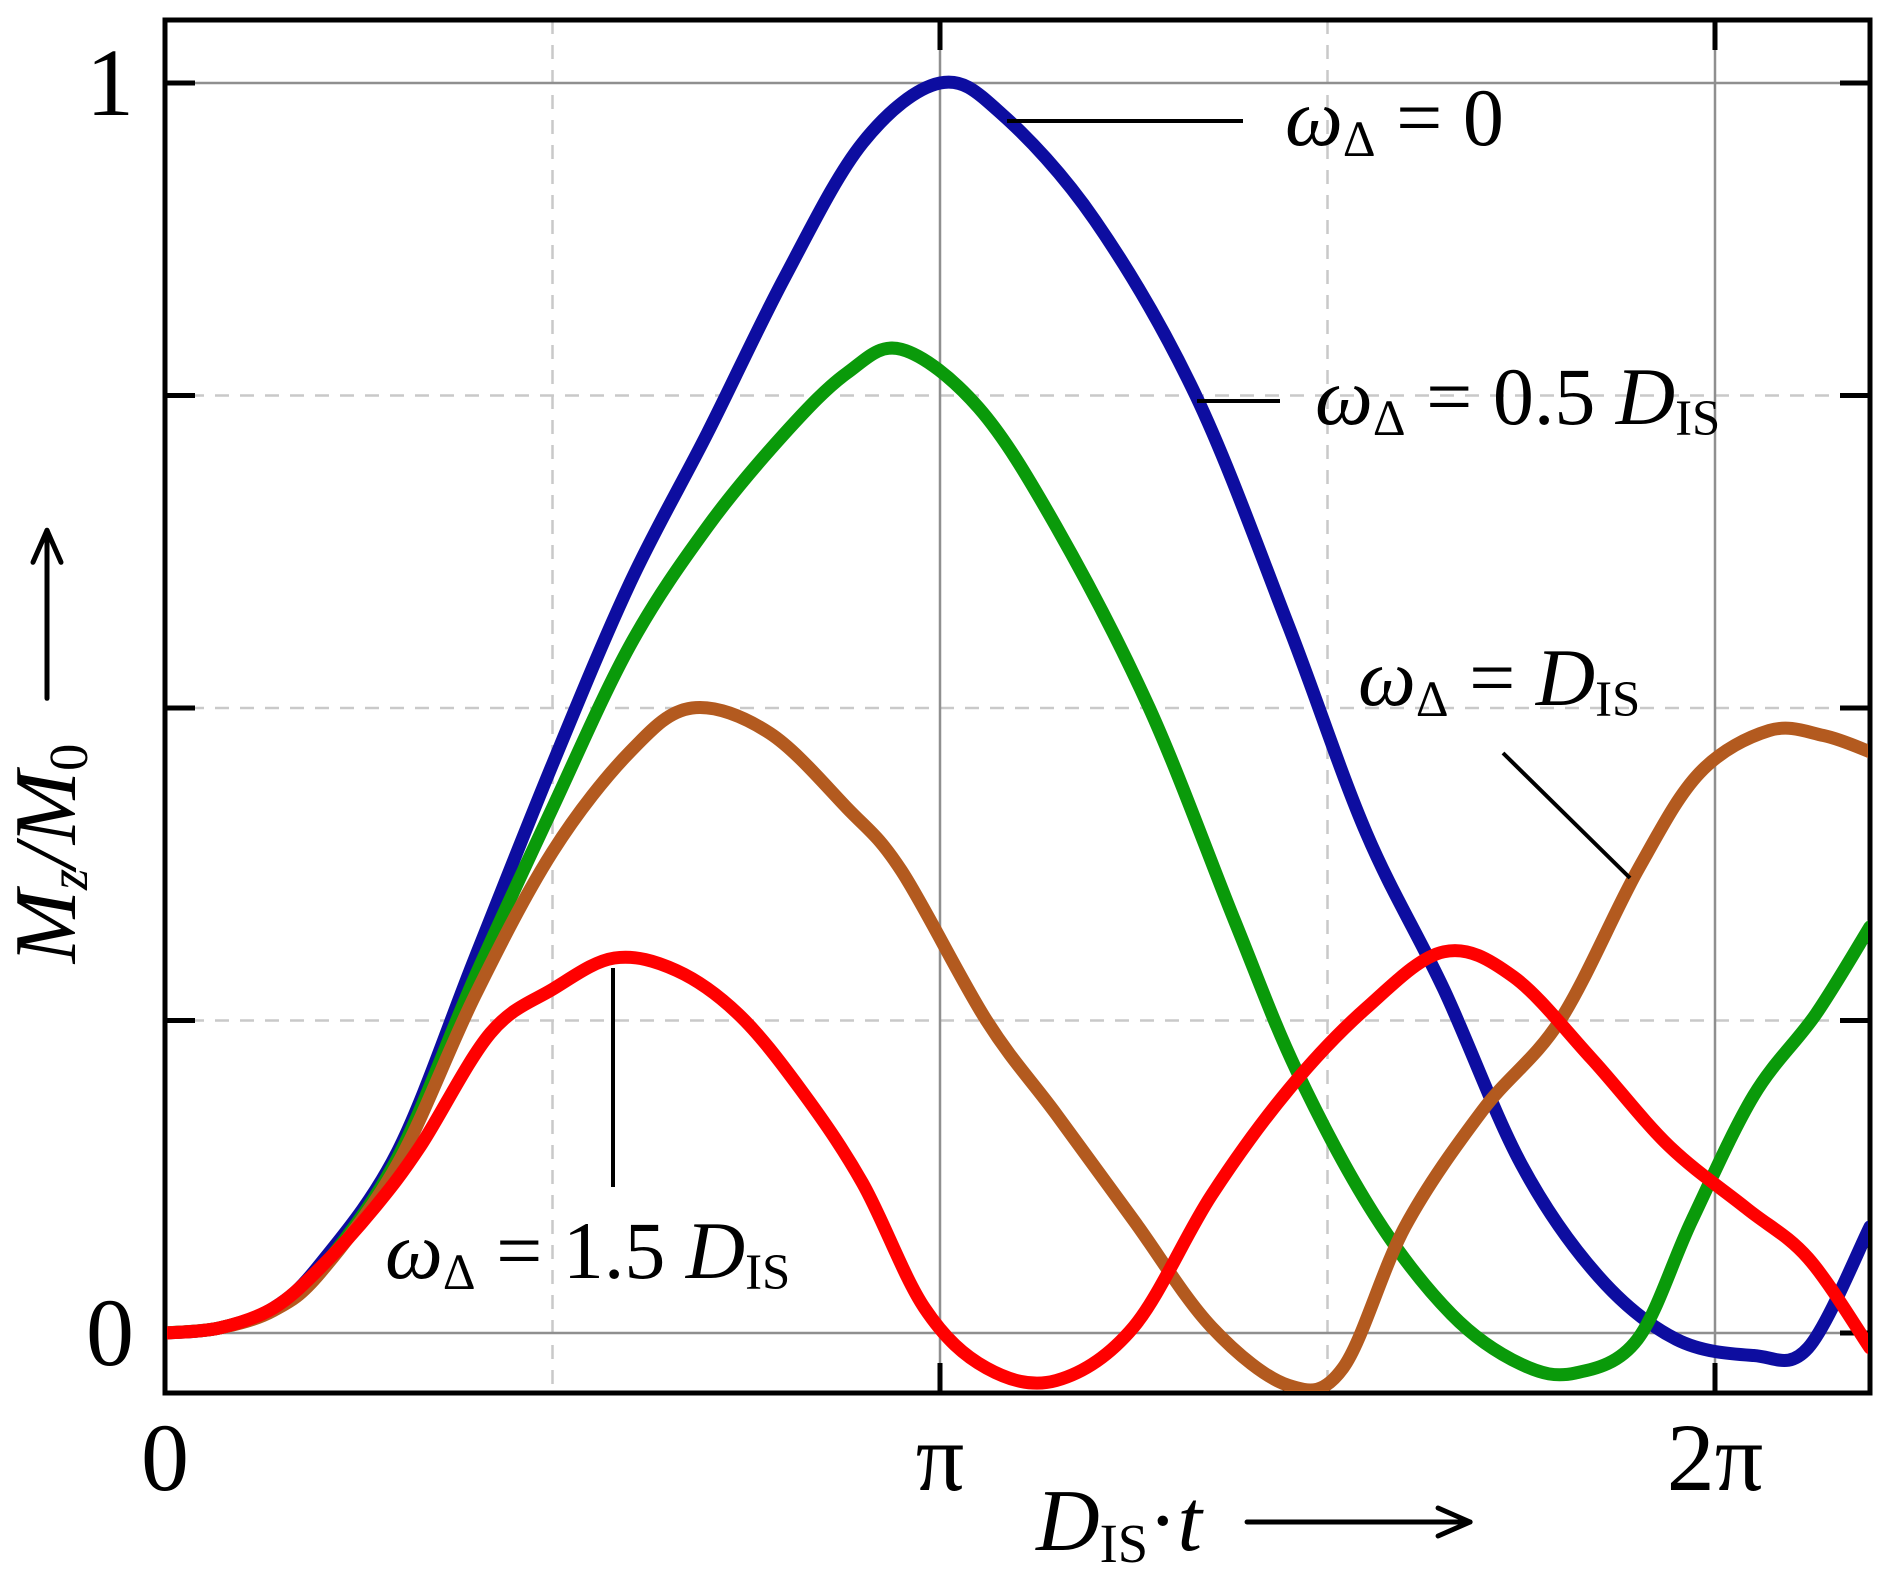 The height and width of the screenshot is (1570, 1892). What do you see at coordinates (1566, 815) in the screenshot?
I see `label-omega-1-leader` at bounding box center [1566, 815].